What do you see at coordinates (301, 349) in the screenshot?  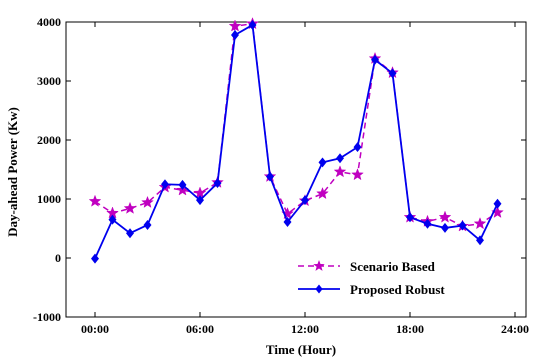 I see `x-axis-label: Time (Hour)` at bounding box center [301, 349].